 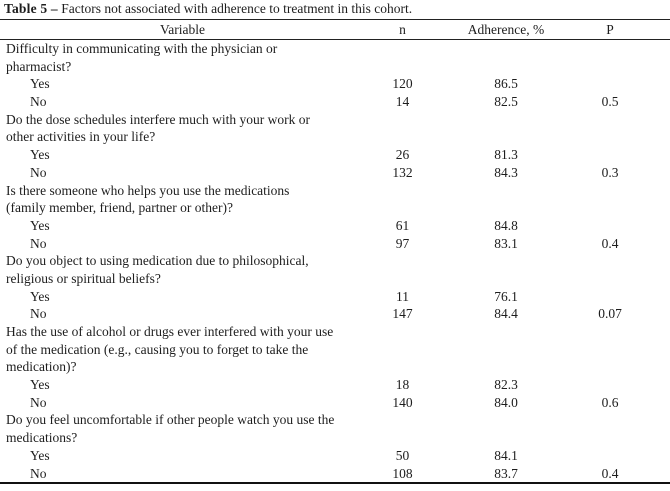 I want to click on column-header-adherence: Adherence, %, so click(x=506, y=29).